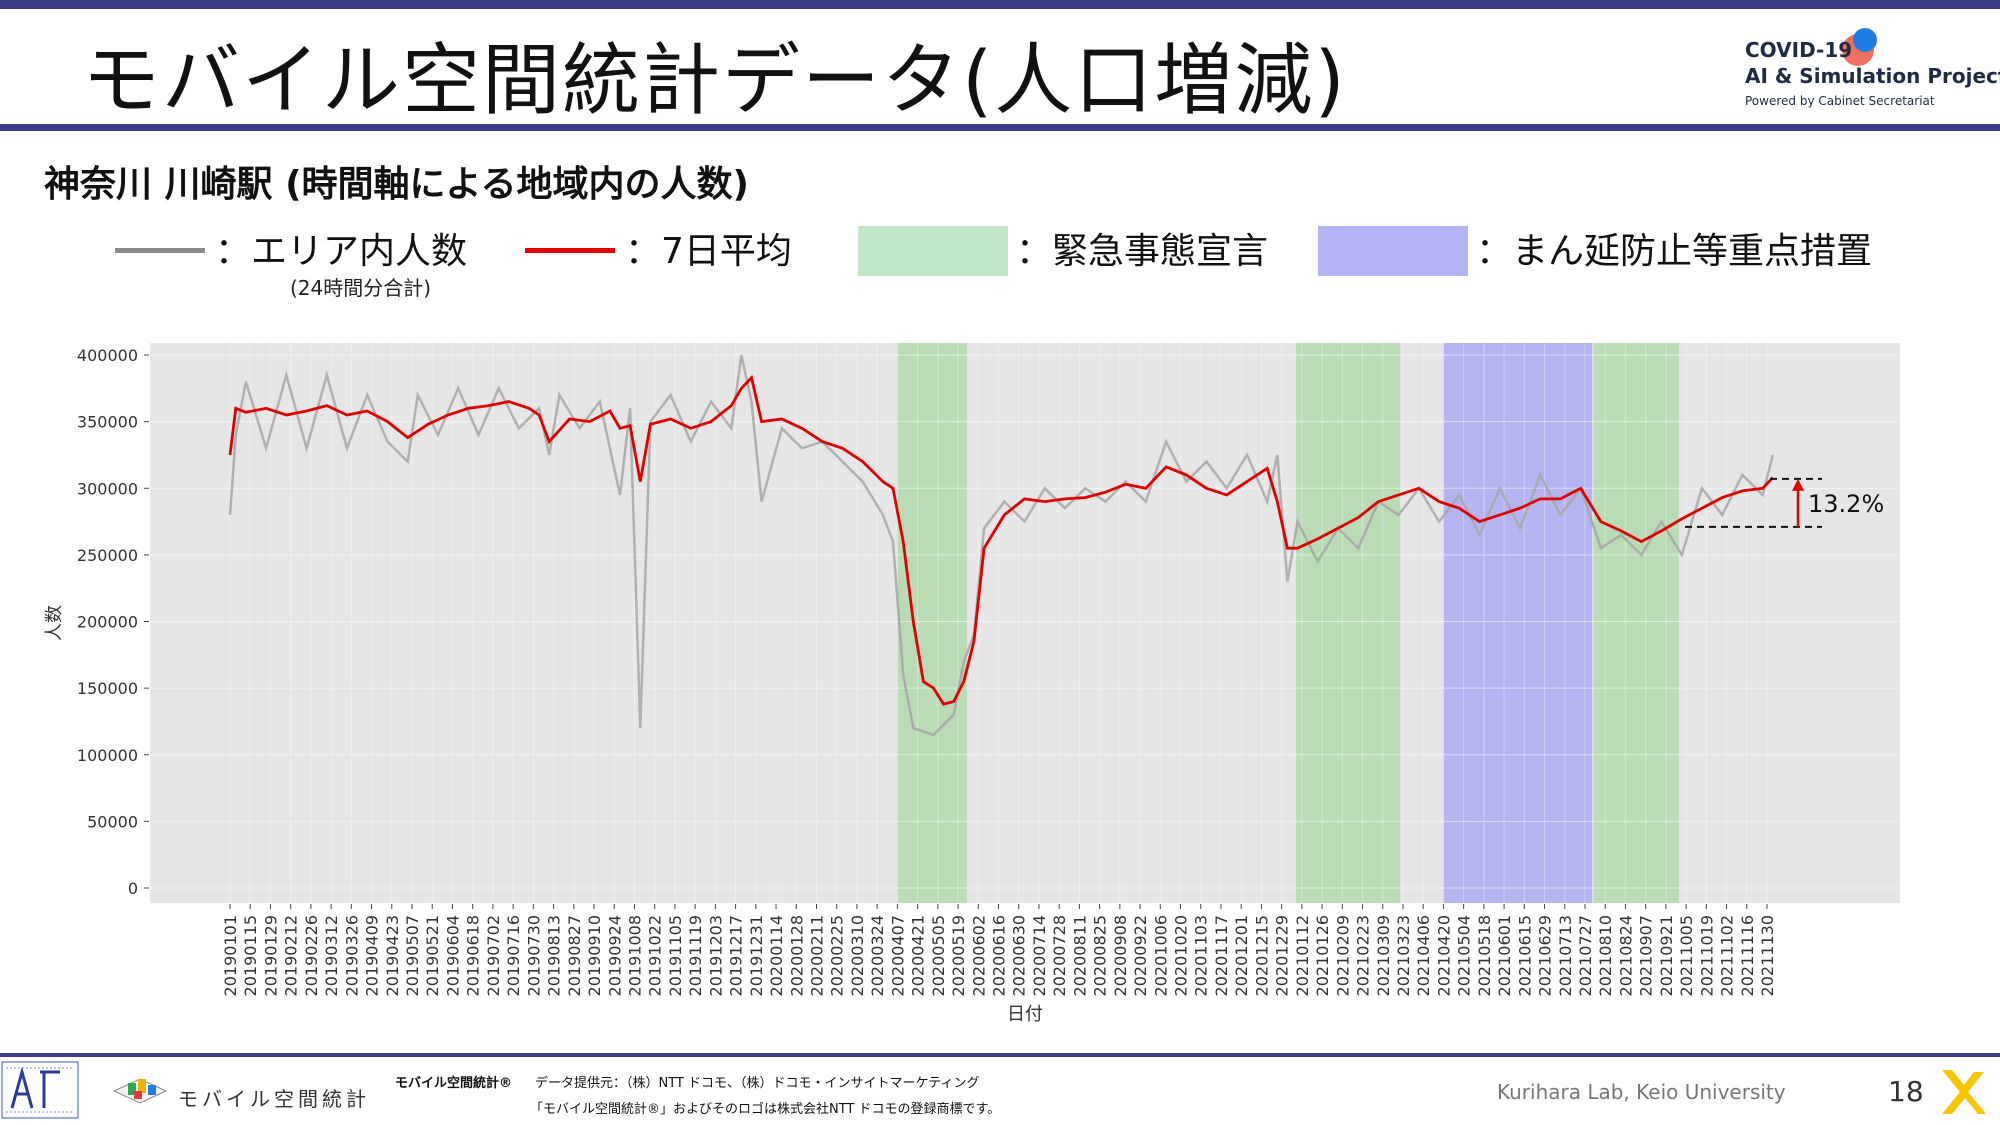 This screenshot has height=1125, width=2000. I want to click on xtick-label-20200922: 20200922, so click(1140, 955).